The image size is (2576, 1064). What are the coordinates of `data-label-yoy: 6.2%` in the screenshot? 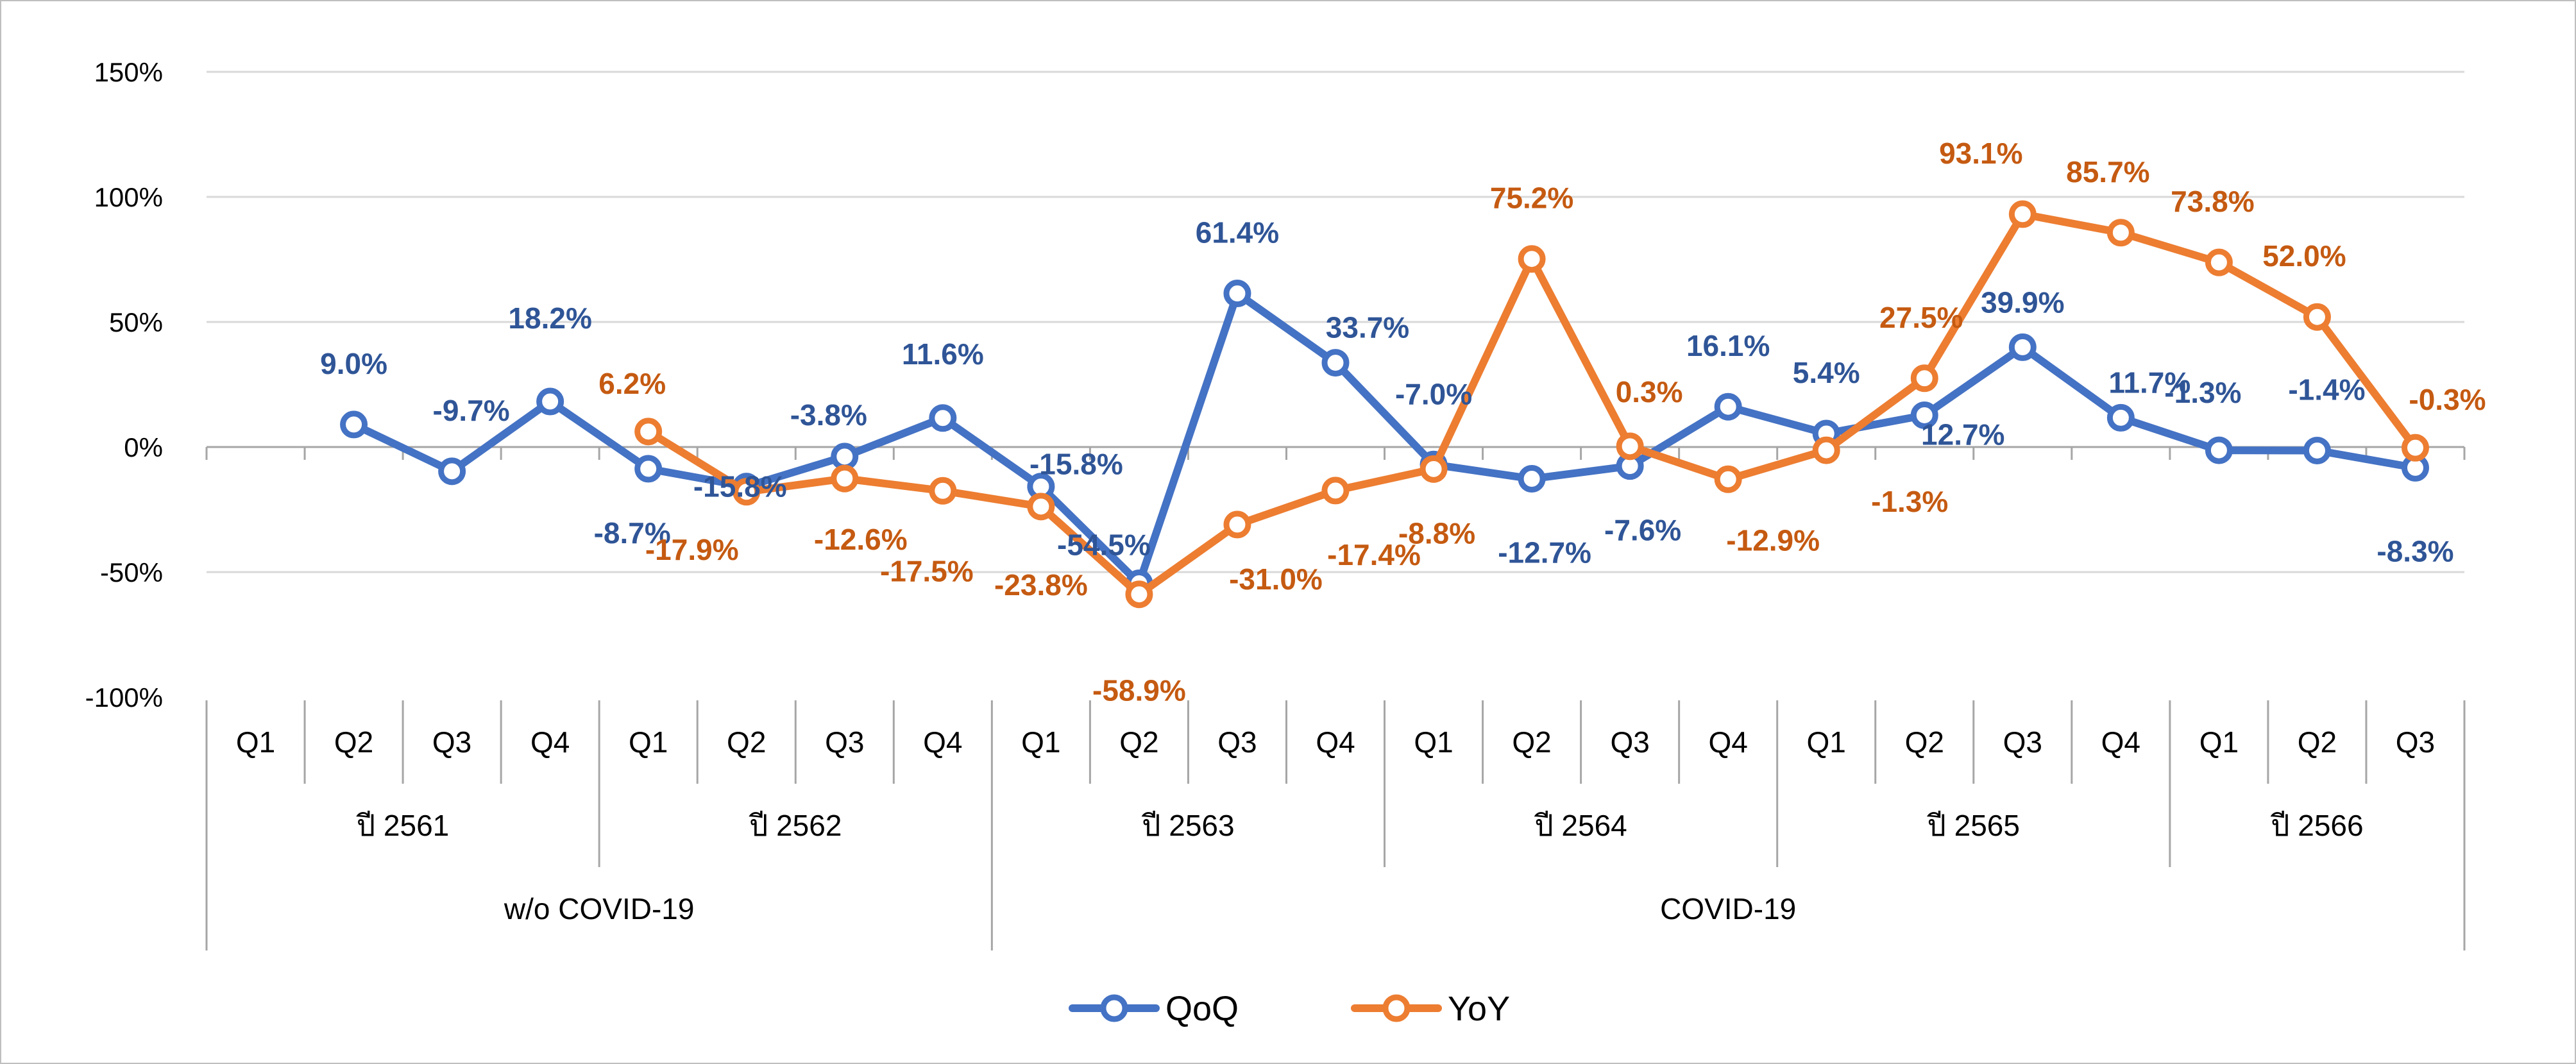 It's located at (632, 383).